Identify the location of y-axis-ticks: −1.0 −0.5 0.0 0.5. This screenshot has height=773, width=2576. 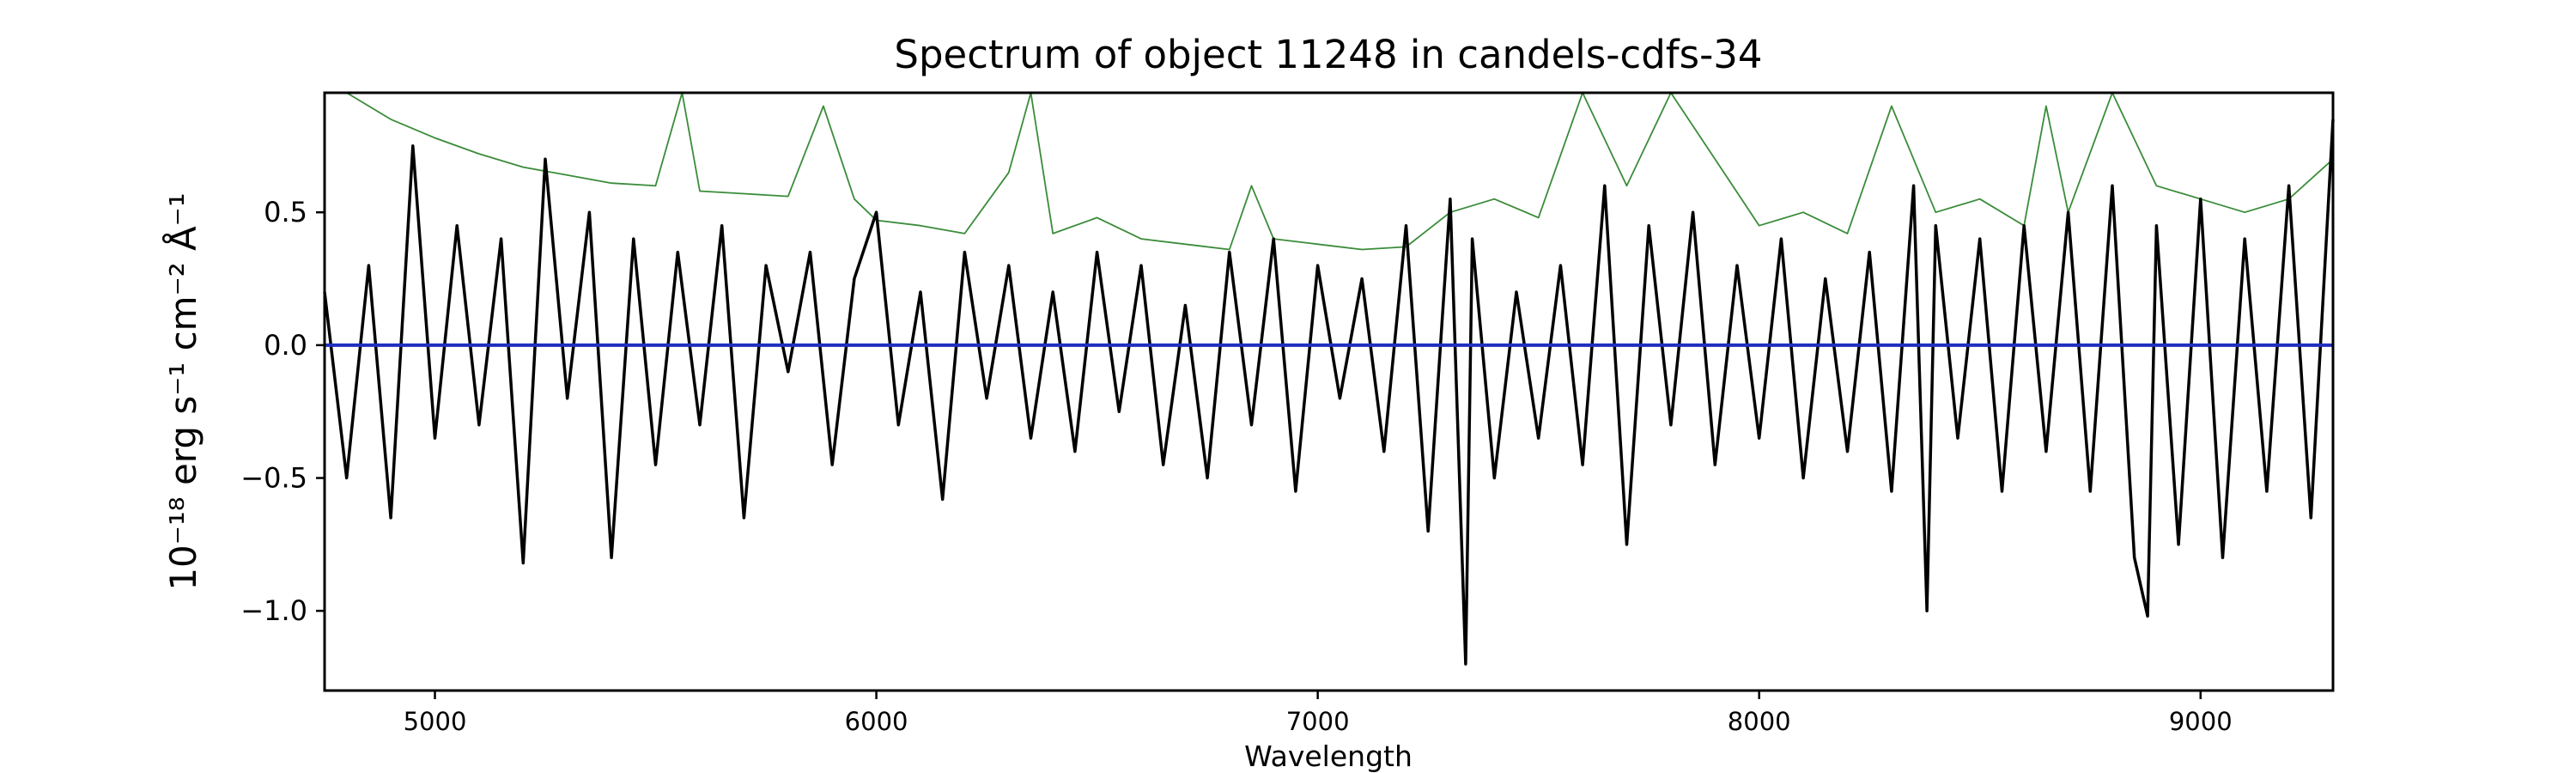
(282, 411).